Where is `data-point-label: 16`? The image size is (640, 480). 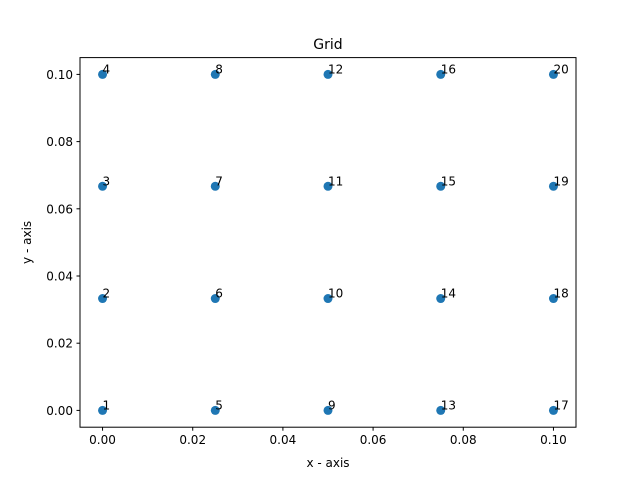
data-point-label: 16 is located at coordinates (448, 69).